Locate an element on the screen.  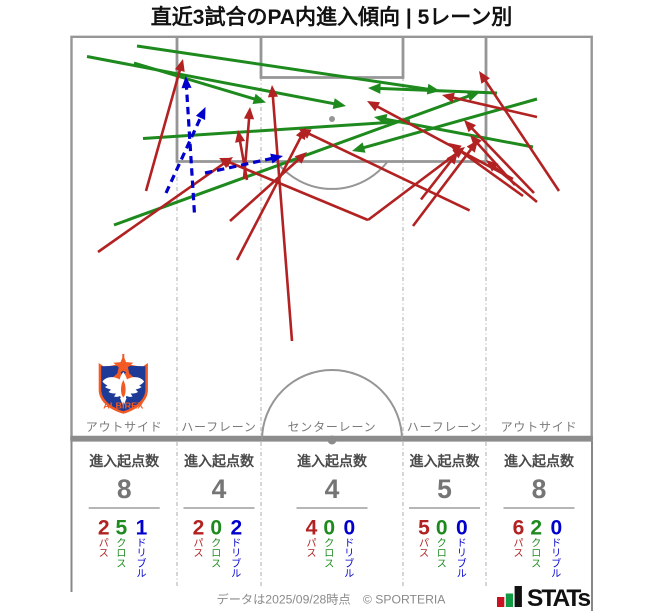
svg-text: STATs is located at coordinates (559, 598).